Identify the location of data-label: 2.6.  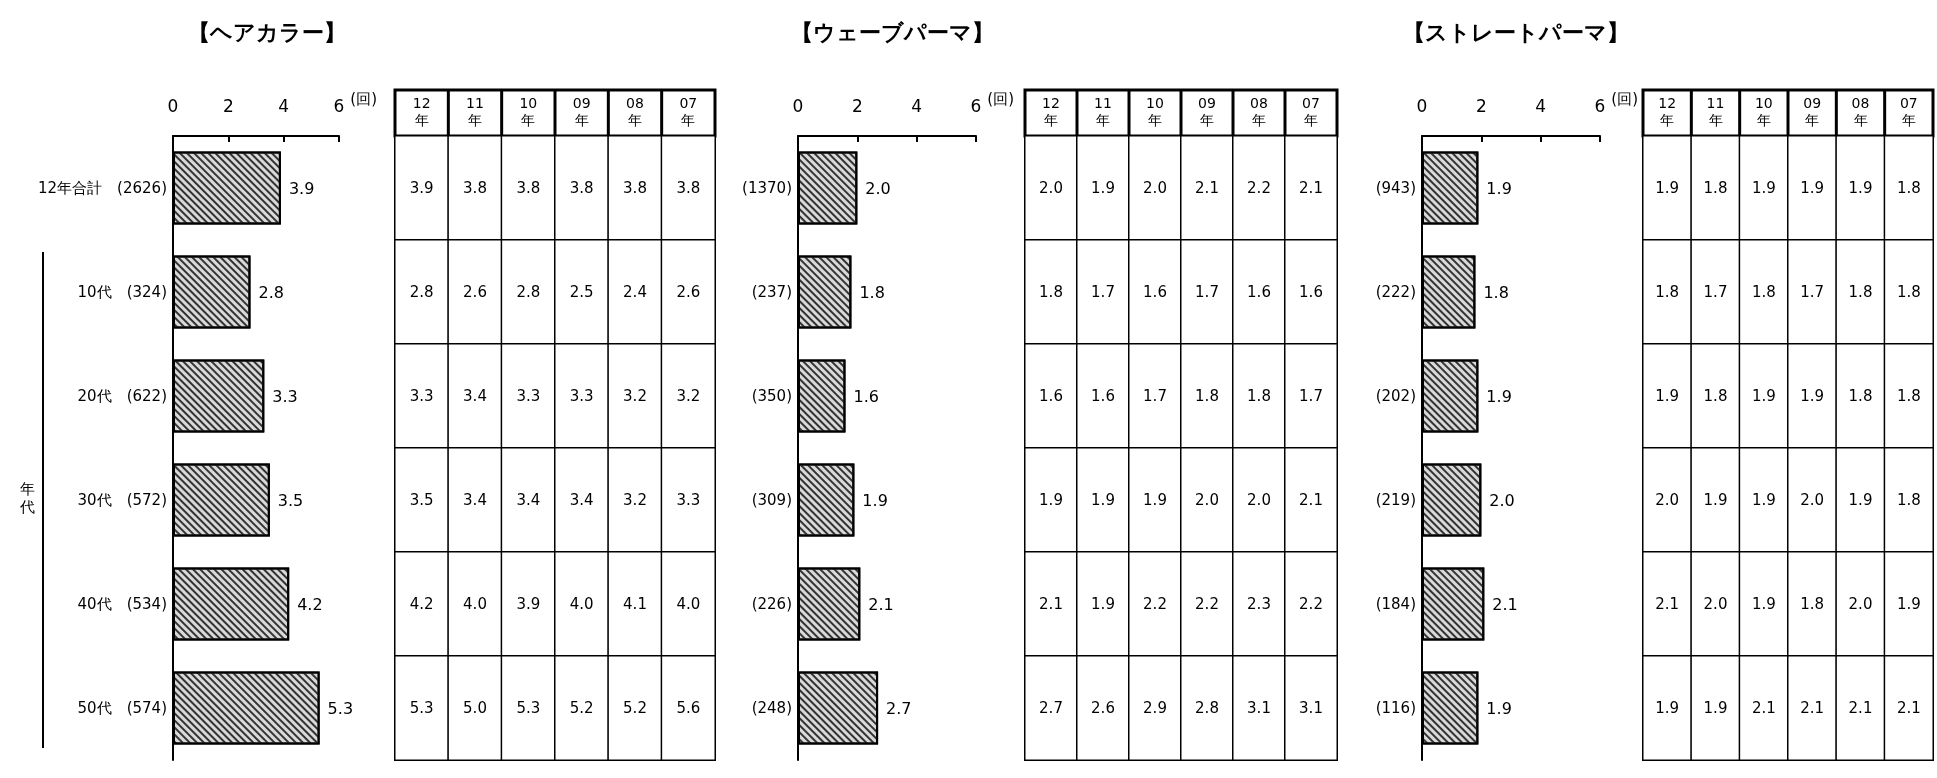
(688, 292).